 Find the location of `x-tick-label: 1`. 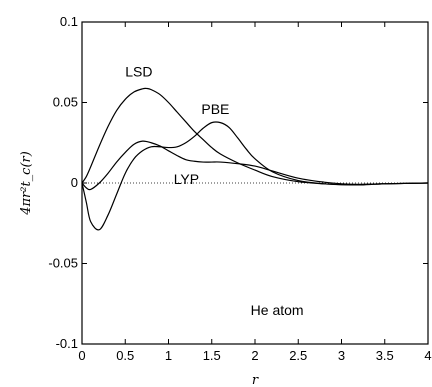

x-tick-label: 1 is located at coordinates (168, 355).